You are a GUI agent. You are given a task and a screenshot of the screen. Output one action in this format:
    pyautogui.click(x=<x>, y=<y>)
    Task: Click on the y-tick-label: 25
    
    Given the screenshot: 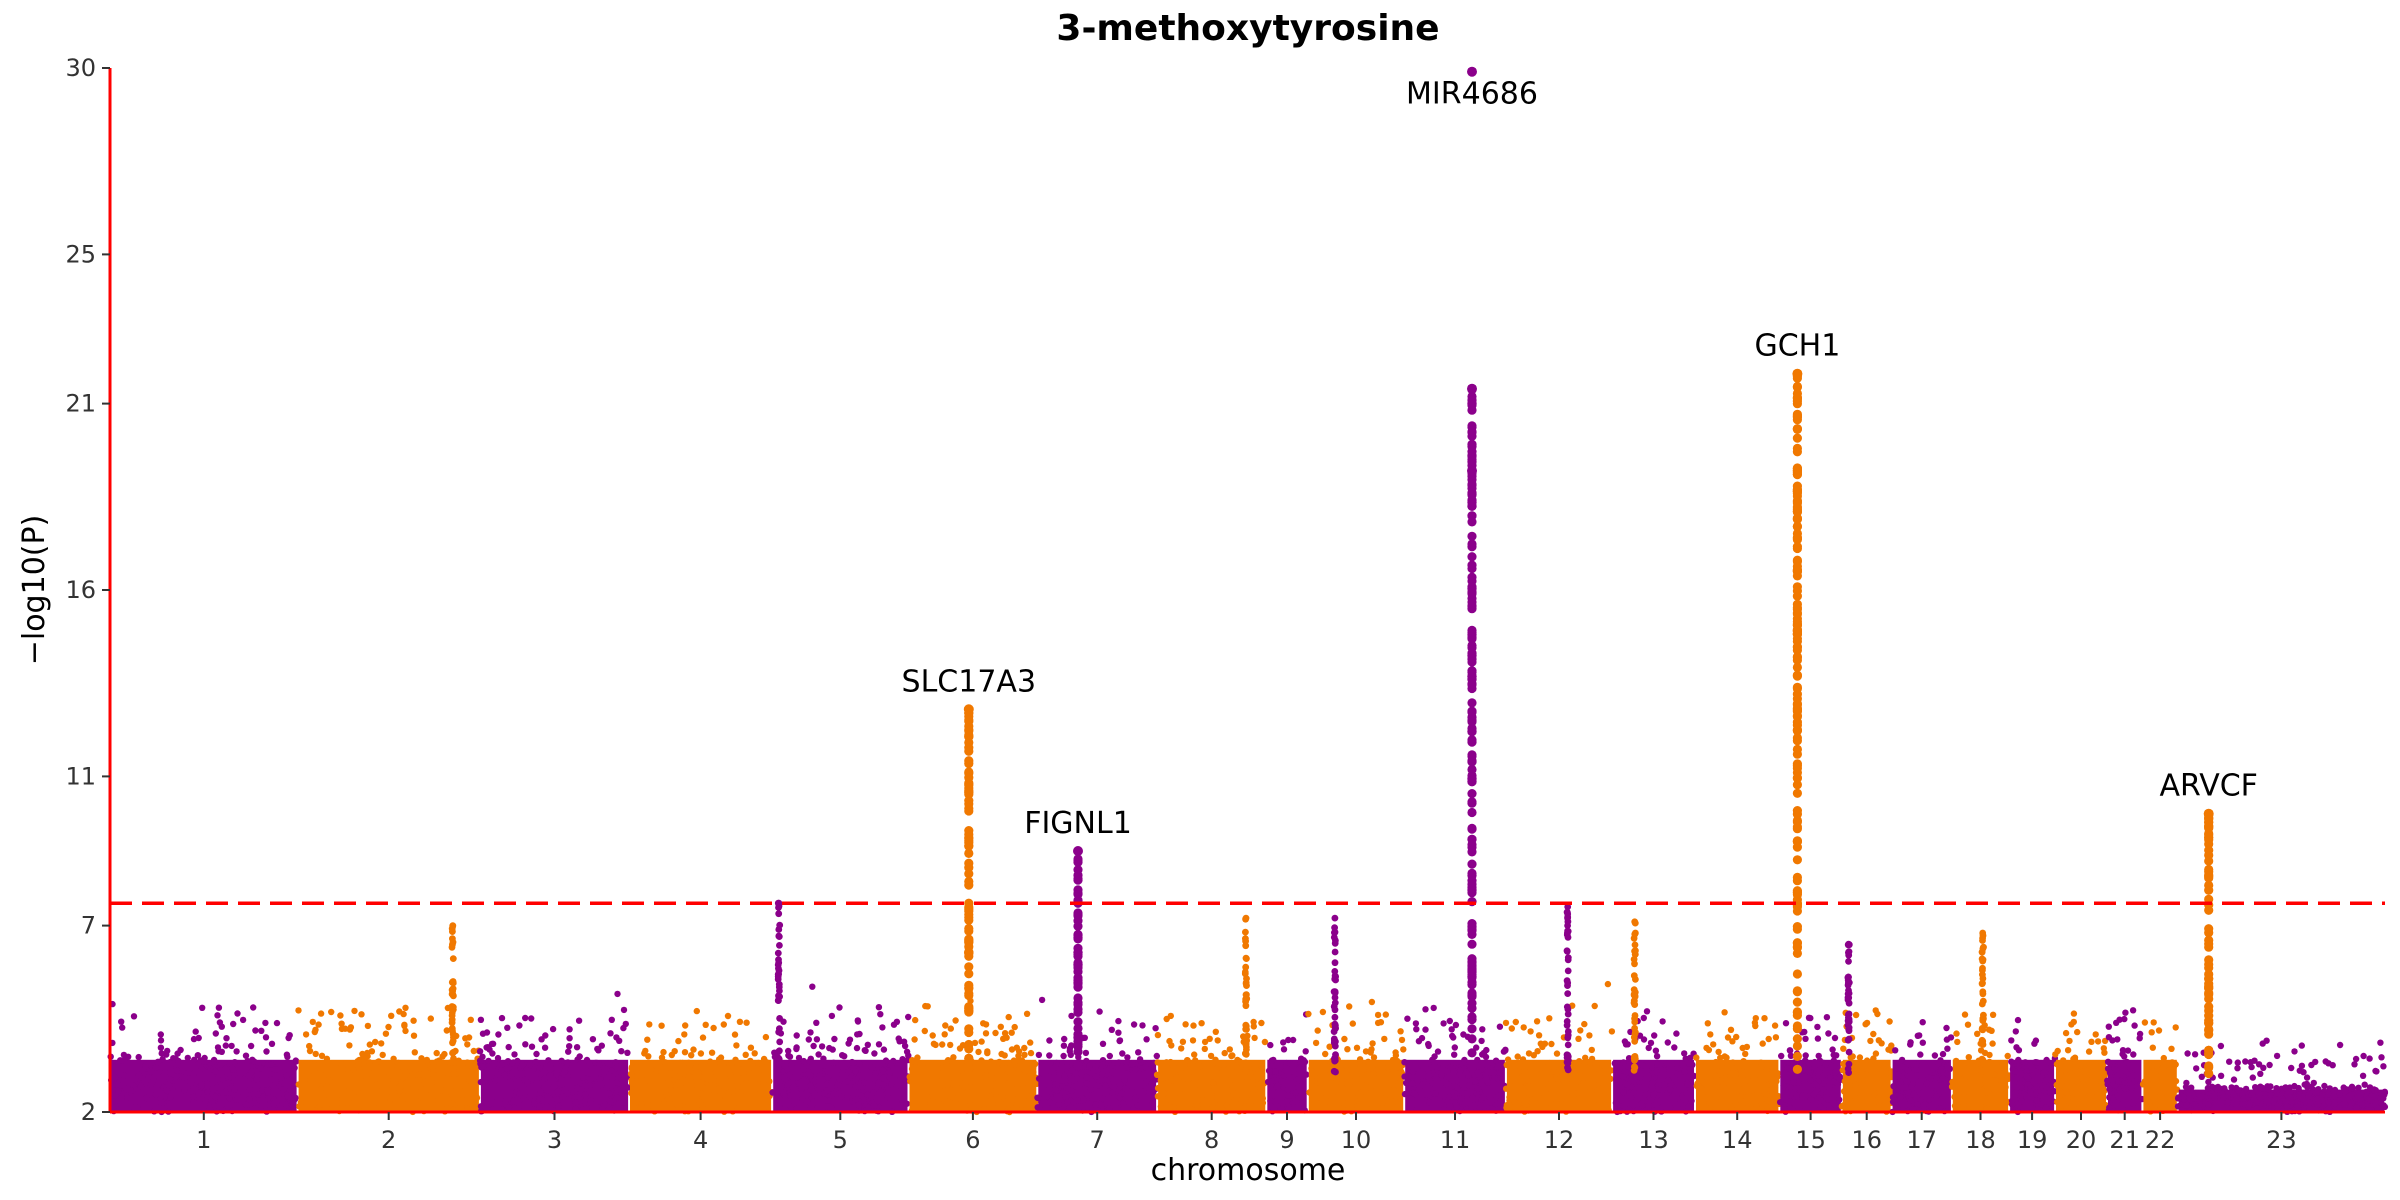 What is the action you would take?
    pyautogui.click(x=80, y=254)
    